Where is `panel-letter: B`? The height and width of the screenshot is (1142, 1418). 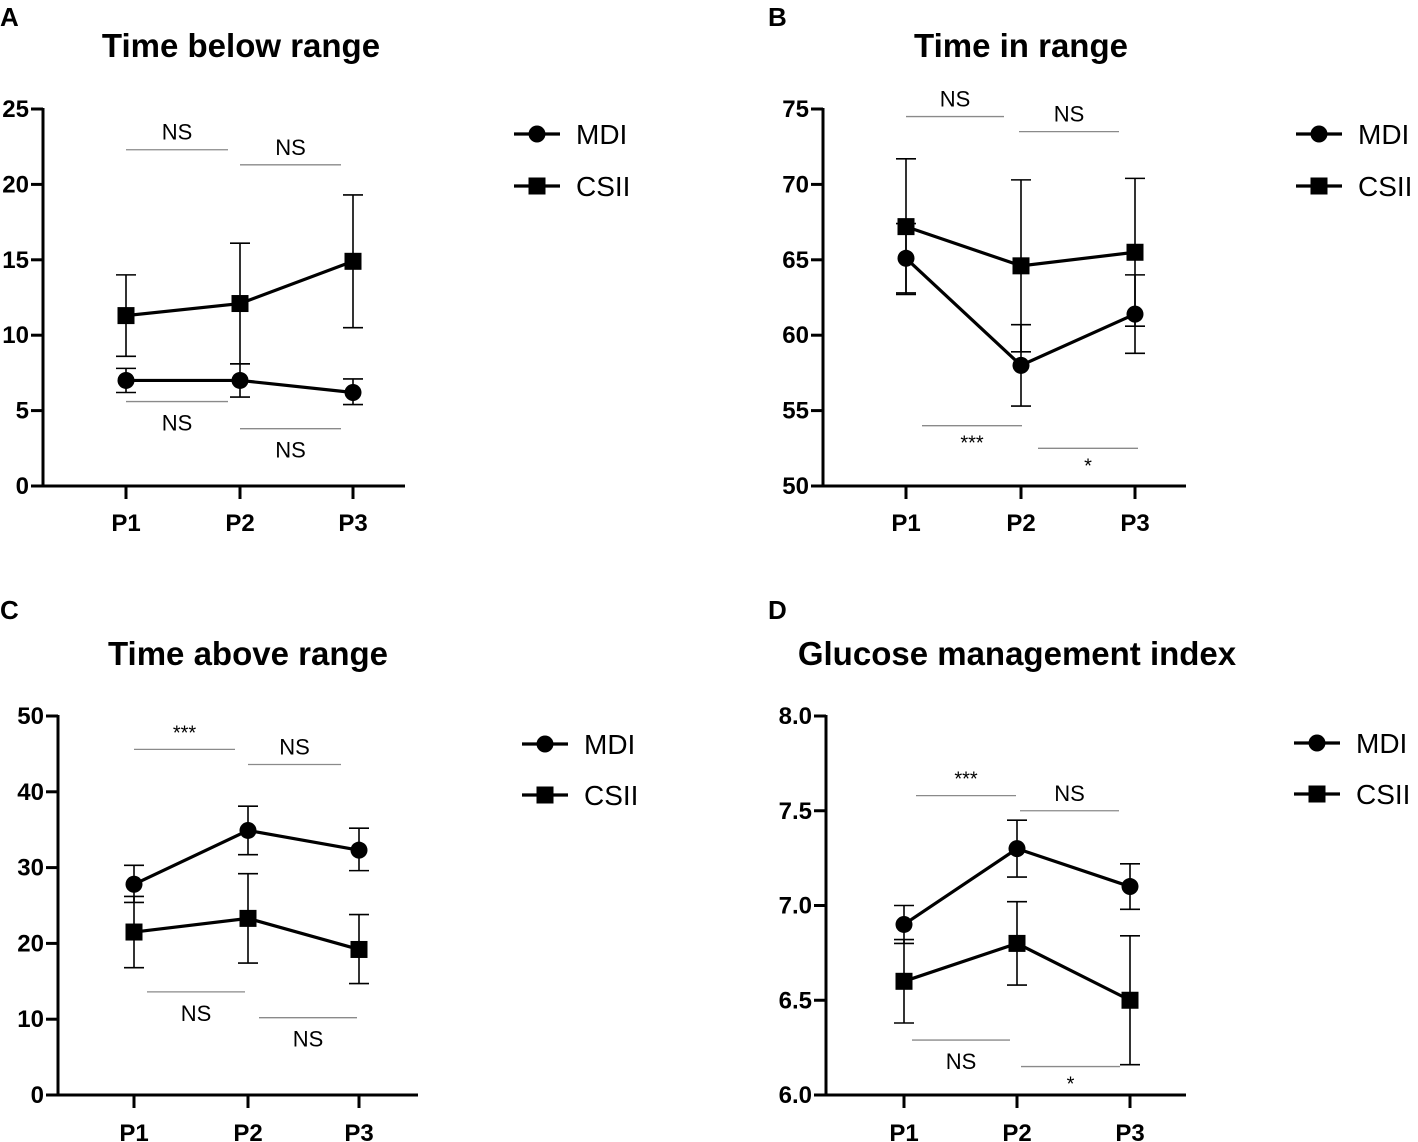 panel-letter: B is located at coordinates (777, 17).